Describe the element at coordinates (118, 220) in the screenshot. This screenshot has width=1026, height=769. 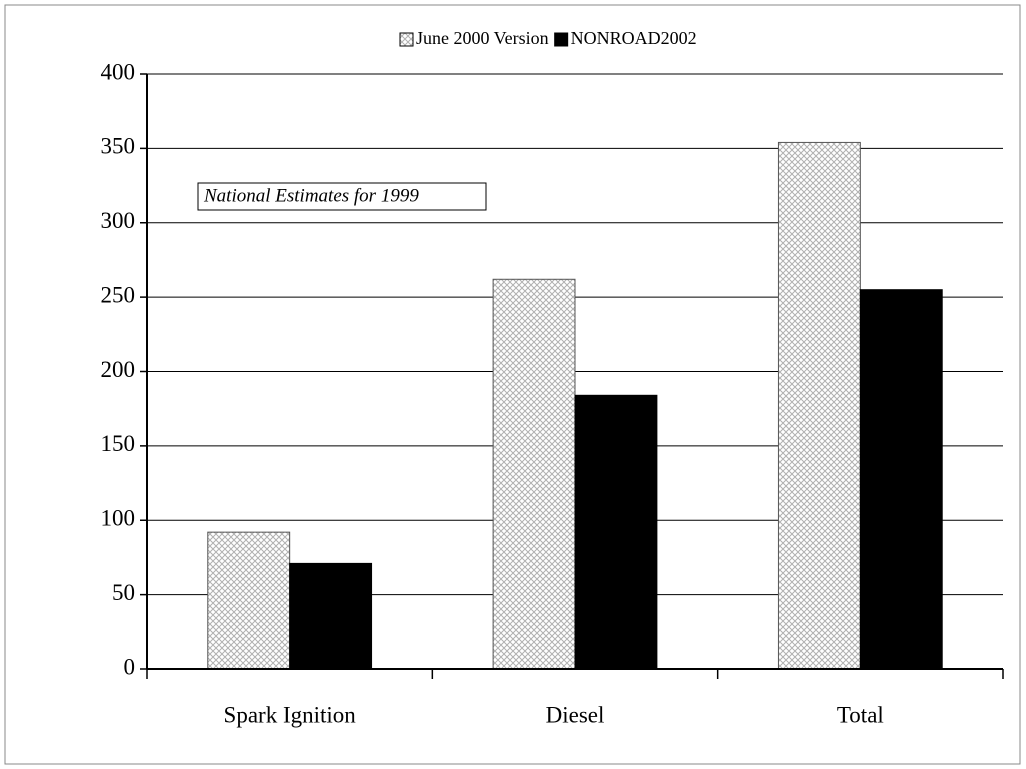
I see `y-tick-label: 300` at that location.